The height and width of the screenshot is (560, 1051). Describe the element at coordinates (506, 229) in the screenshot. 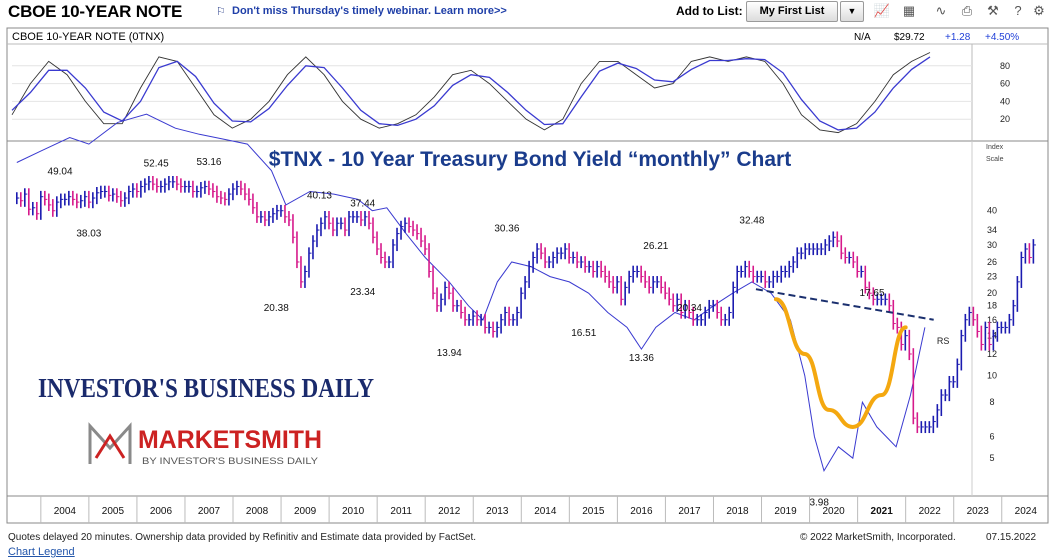

I see `price-annotation: 30.36` at that location.